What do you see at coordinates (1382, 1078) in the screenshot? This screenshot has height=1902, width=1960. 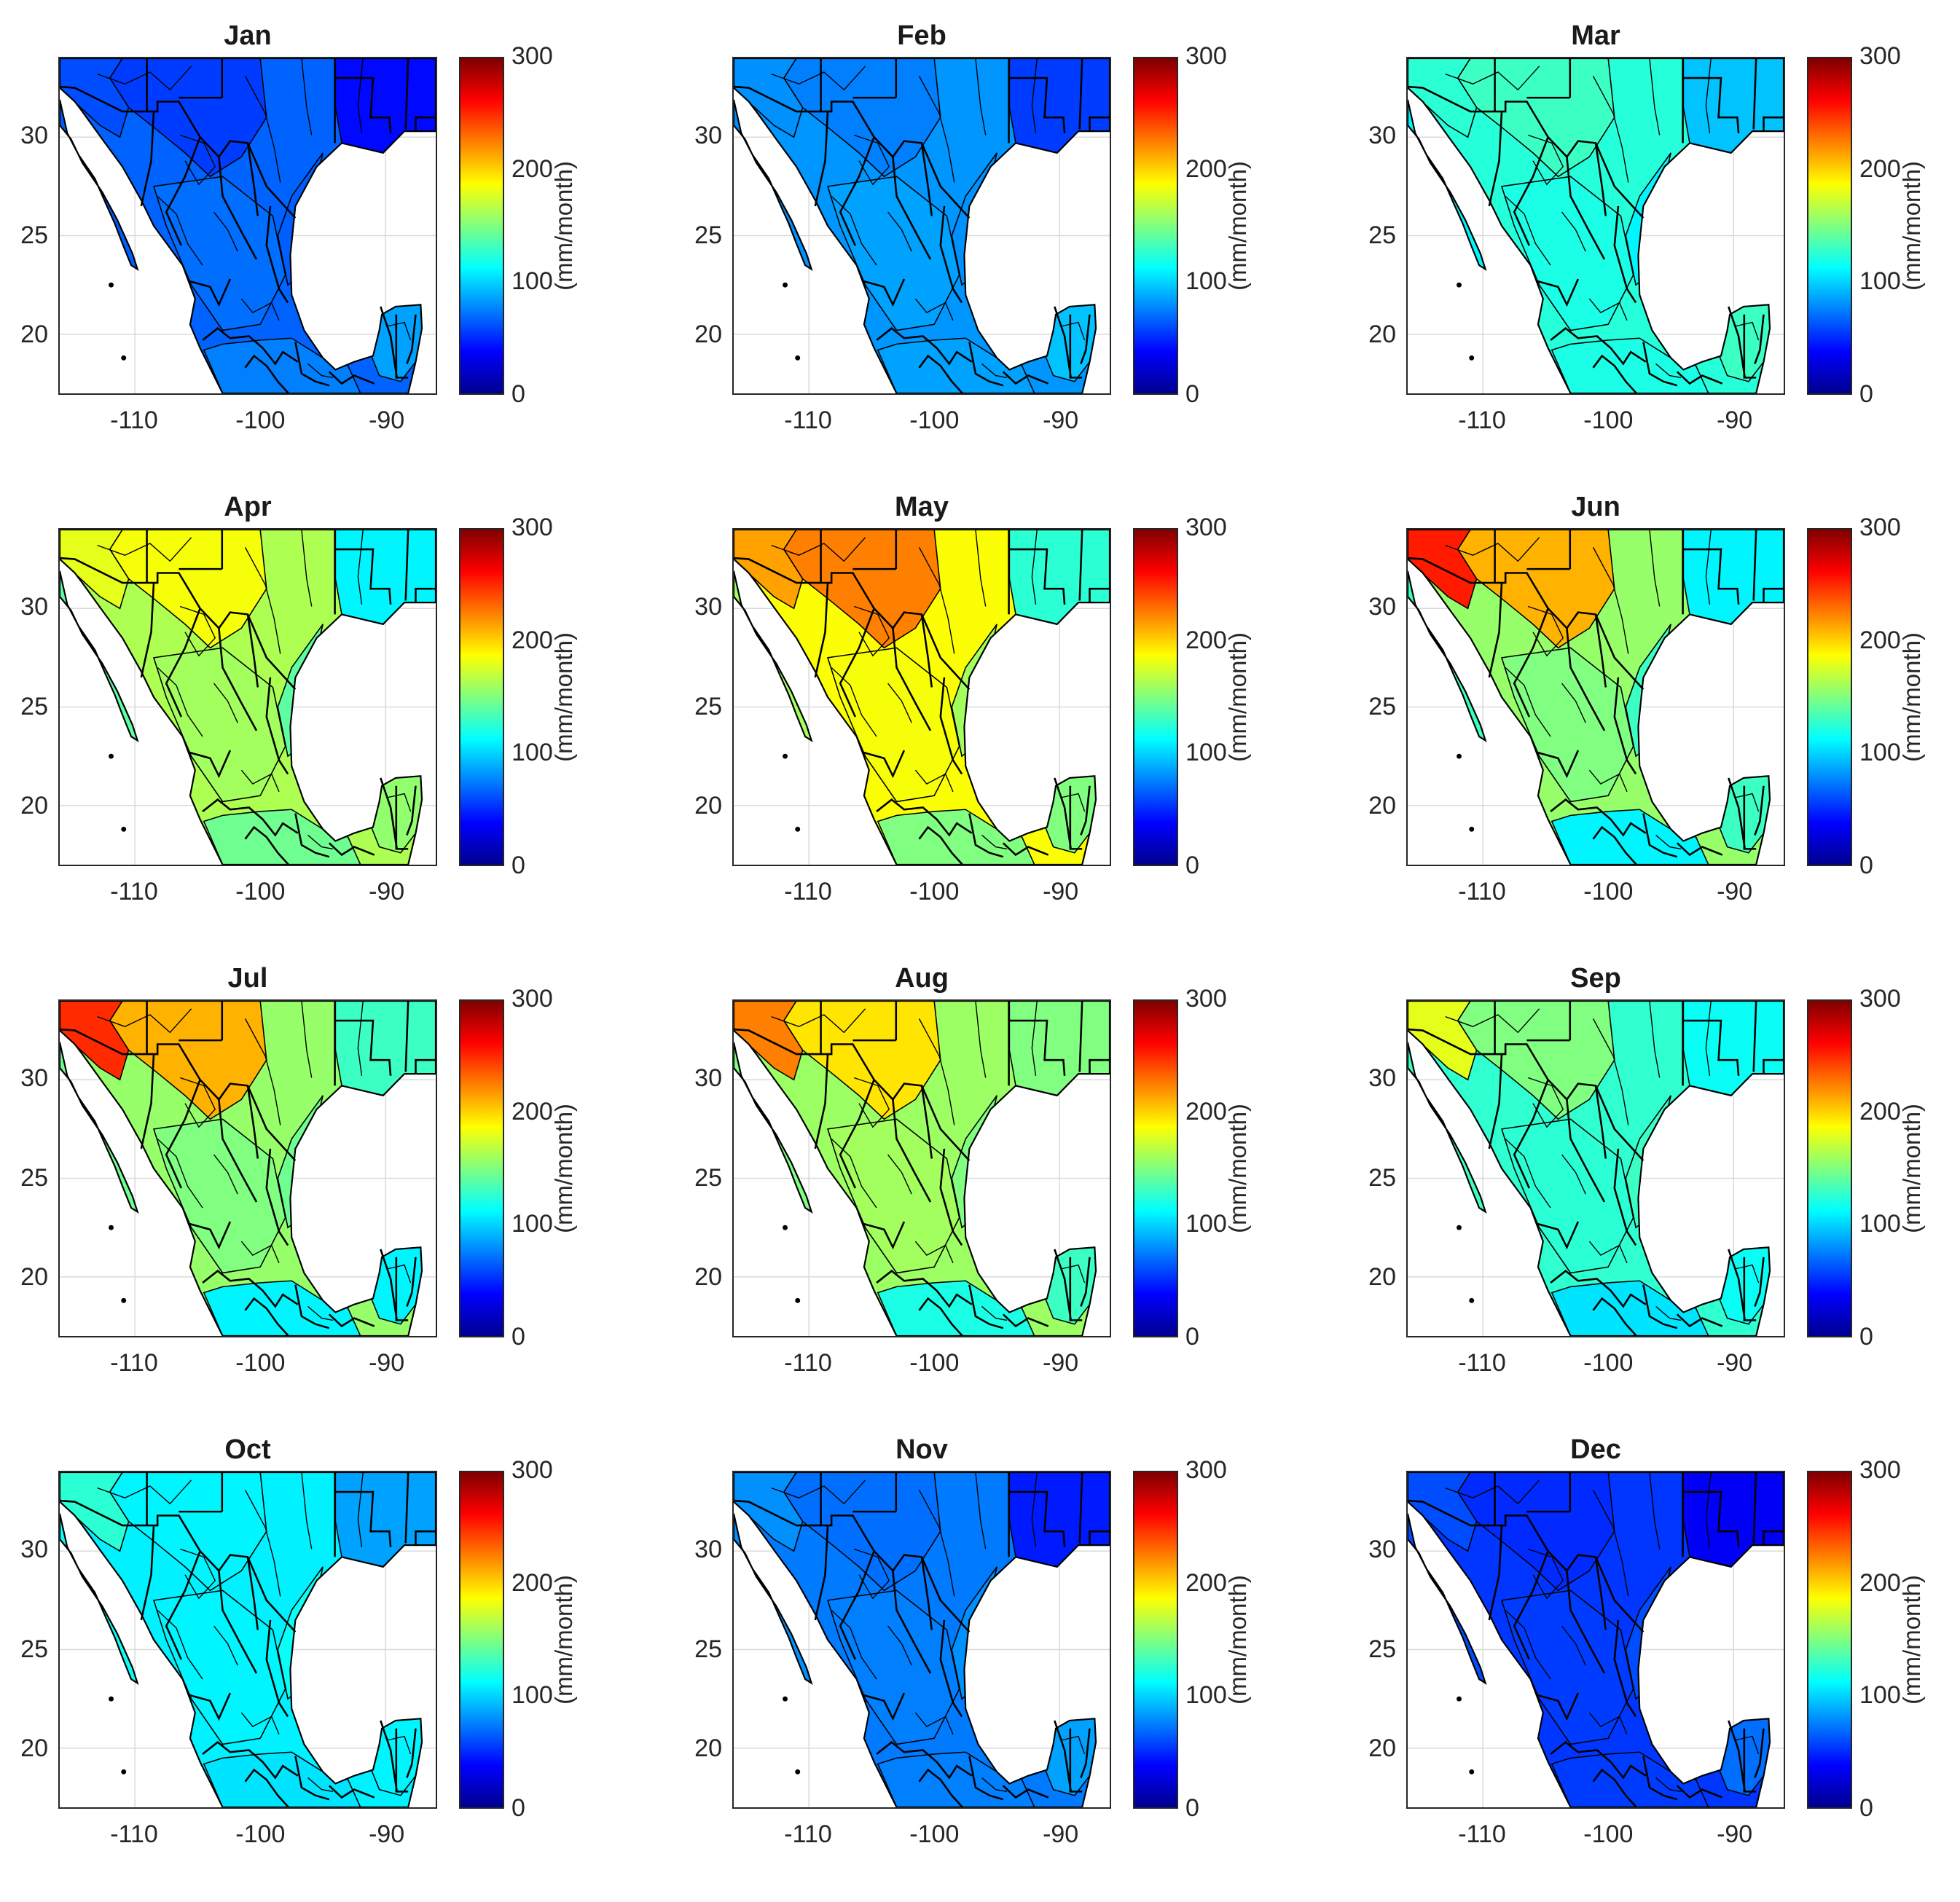 I see `y-tick-label: 30` at bounding box center [1382, 1078].